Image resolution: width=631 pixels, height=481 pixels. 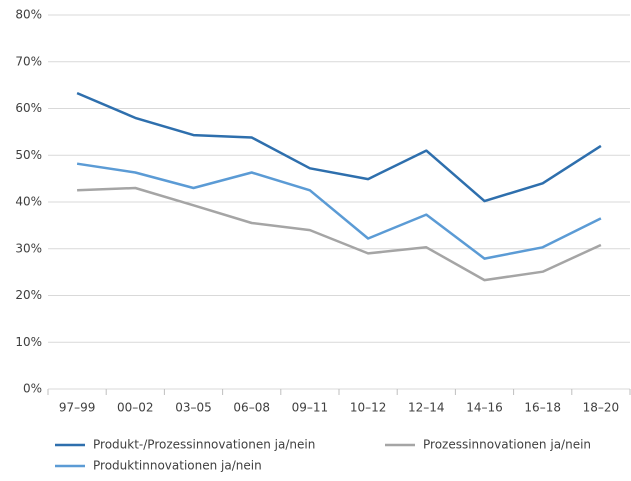 What do you see at coordinates (251, 408) in the screenshot?
I see `x-tick-label: 06–08` at bounding box center [251, 408].